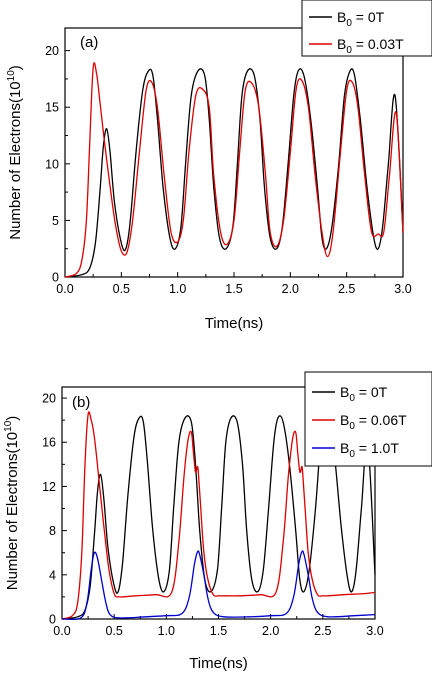 The image size is (432, 673). Describe the element at coordinates (89, 42) in the screenshot. I see `panel-label: (a)` at that location.